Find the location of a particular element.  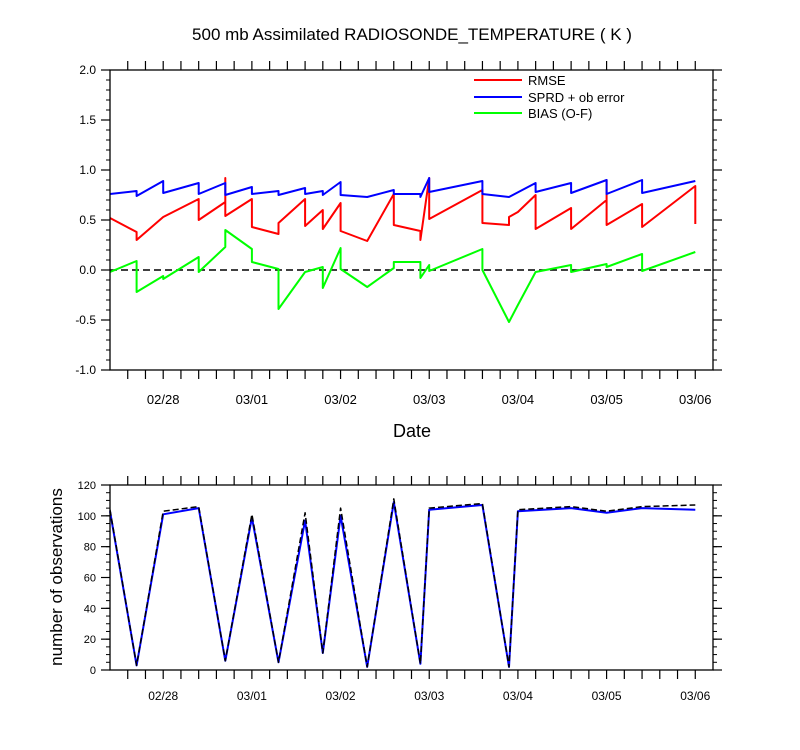

bottom-y-tick-label: 80 is located at coordinates (90, 548).